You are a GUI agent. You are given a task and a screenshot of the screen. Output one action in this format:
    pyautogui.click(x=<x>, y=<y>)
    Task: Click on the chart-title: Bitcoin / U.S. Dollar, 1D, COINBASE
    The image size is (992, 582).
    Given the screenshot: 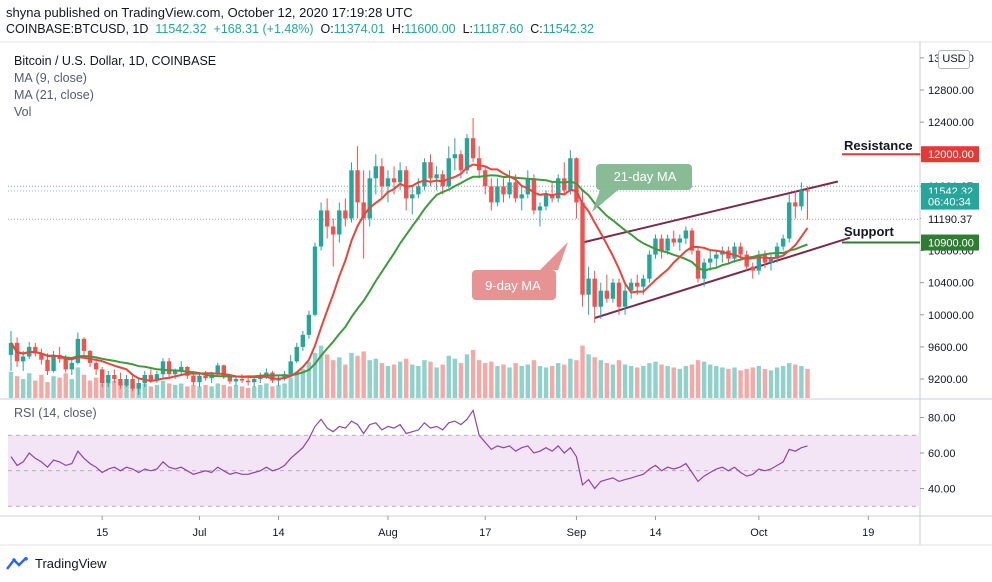 What is the action you would take?
    pyautogui.click(x=115, y=61)
    